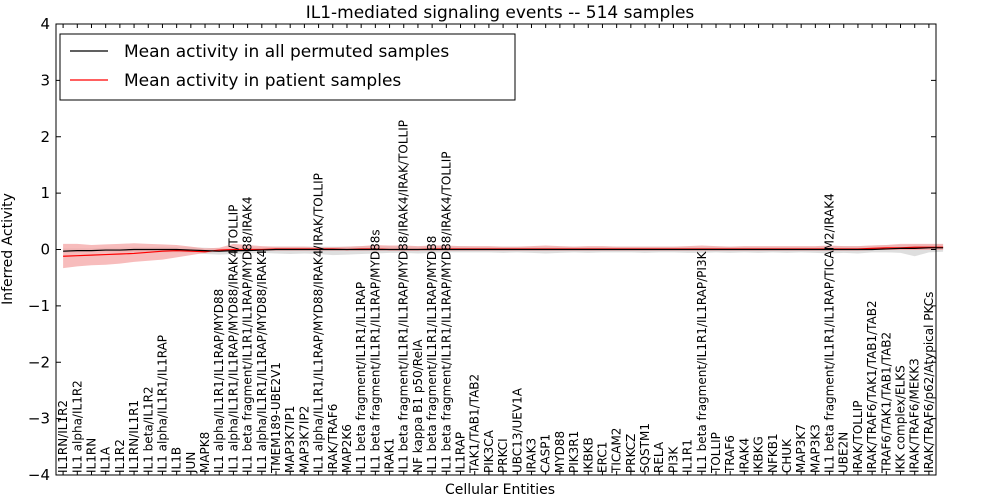  Describe the element at coordinates (702, 361) in the screenshot. I see `x-tick-label: IL1 beta fragment/IL1R1/IL1RAP/PI3K` at that location.